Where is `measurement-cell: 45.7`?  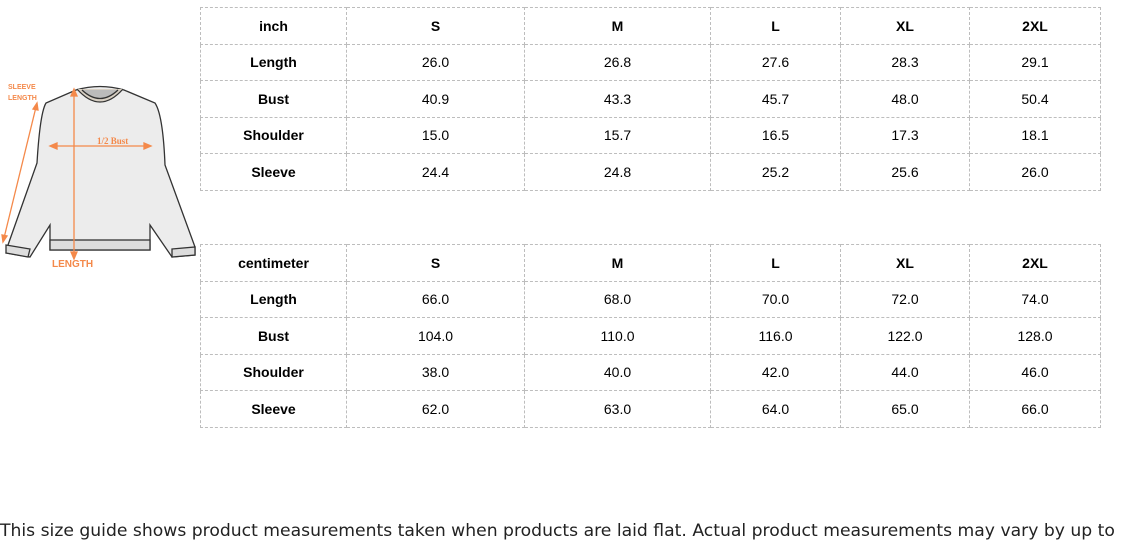
measurement-cell: 45.7 is located at coordinates (775, 99).